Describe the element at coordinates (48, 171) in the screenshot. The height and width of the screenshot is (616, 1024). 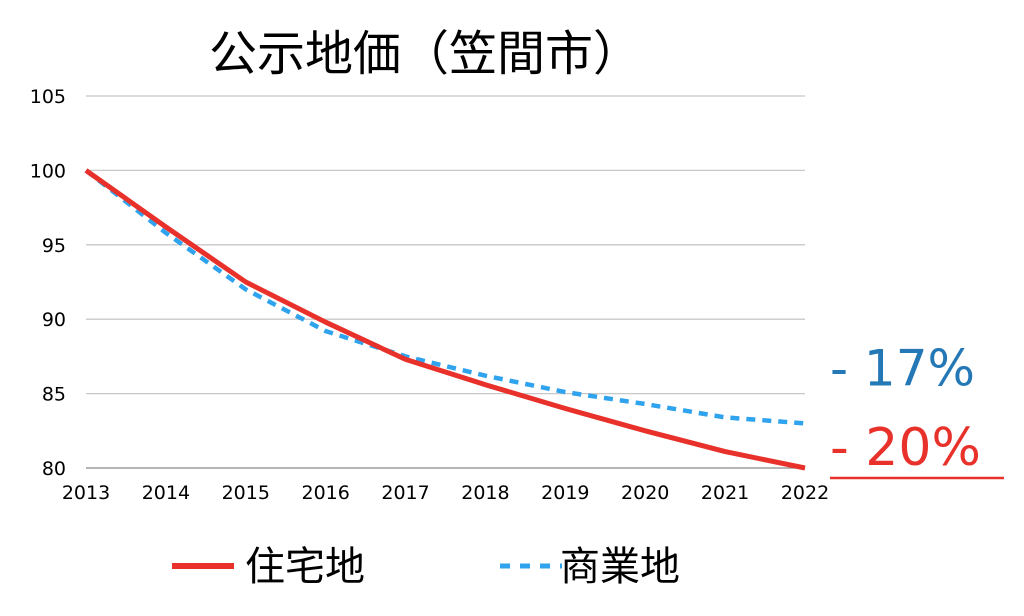
I see `y-tick-label: 100` at that location.